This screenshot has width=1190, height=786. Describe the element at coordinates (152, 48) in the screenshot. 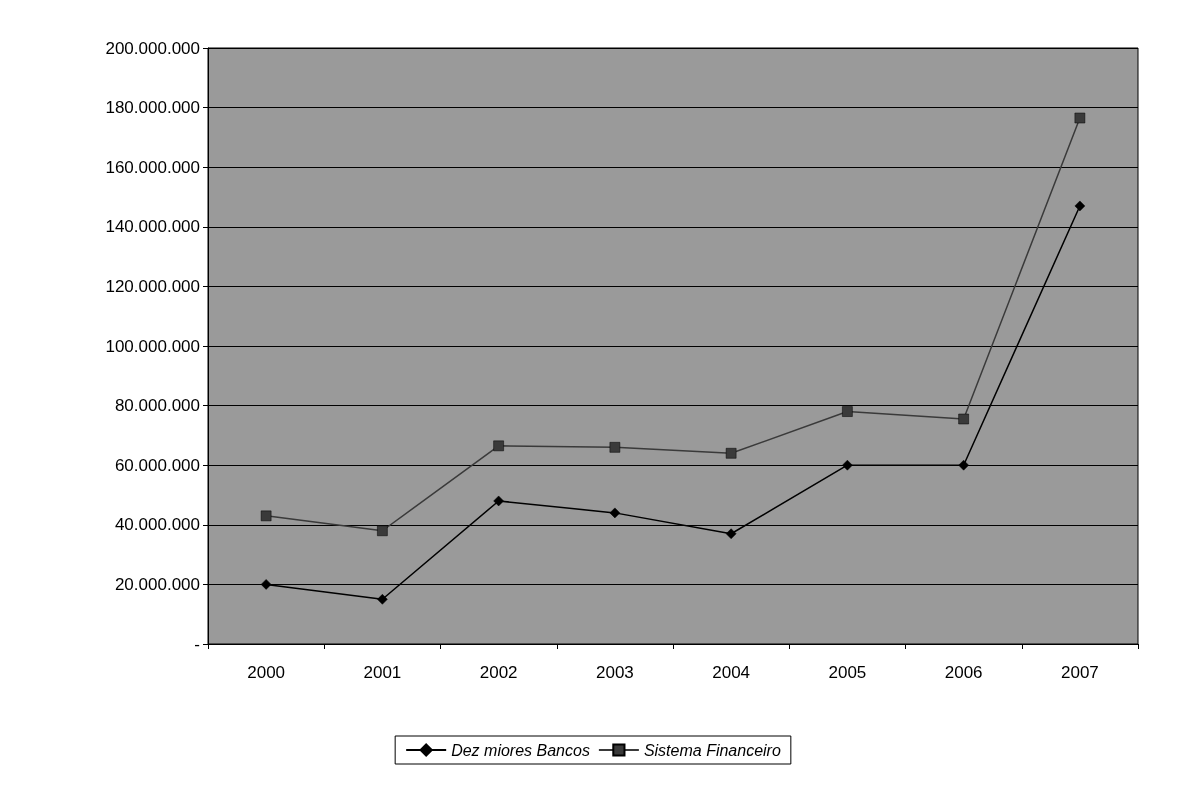

I see `y-tick-label: 200.000.000` at that location.